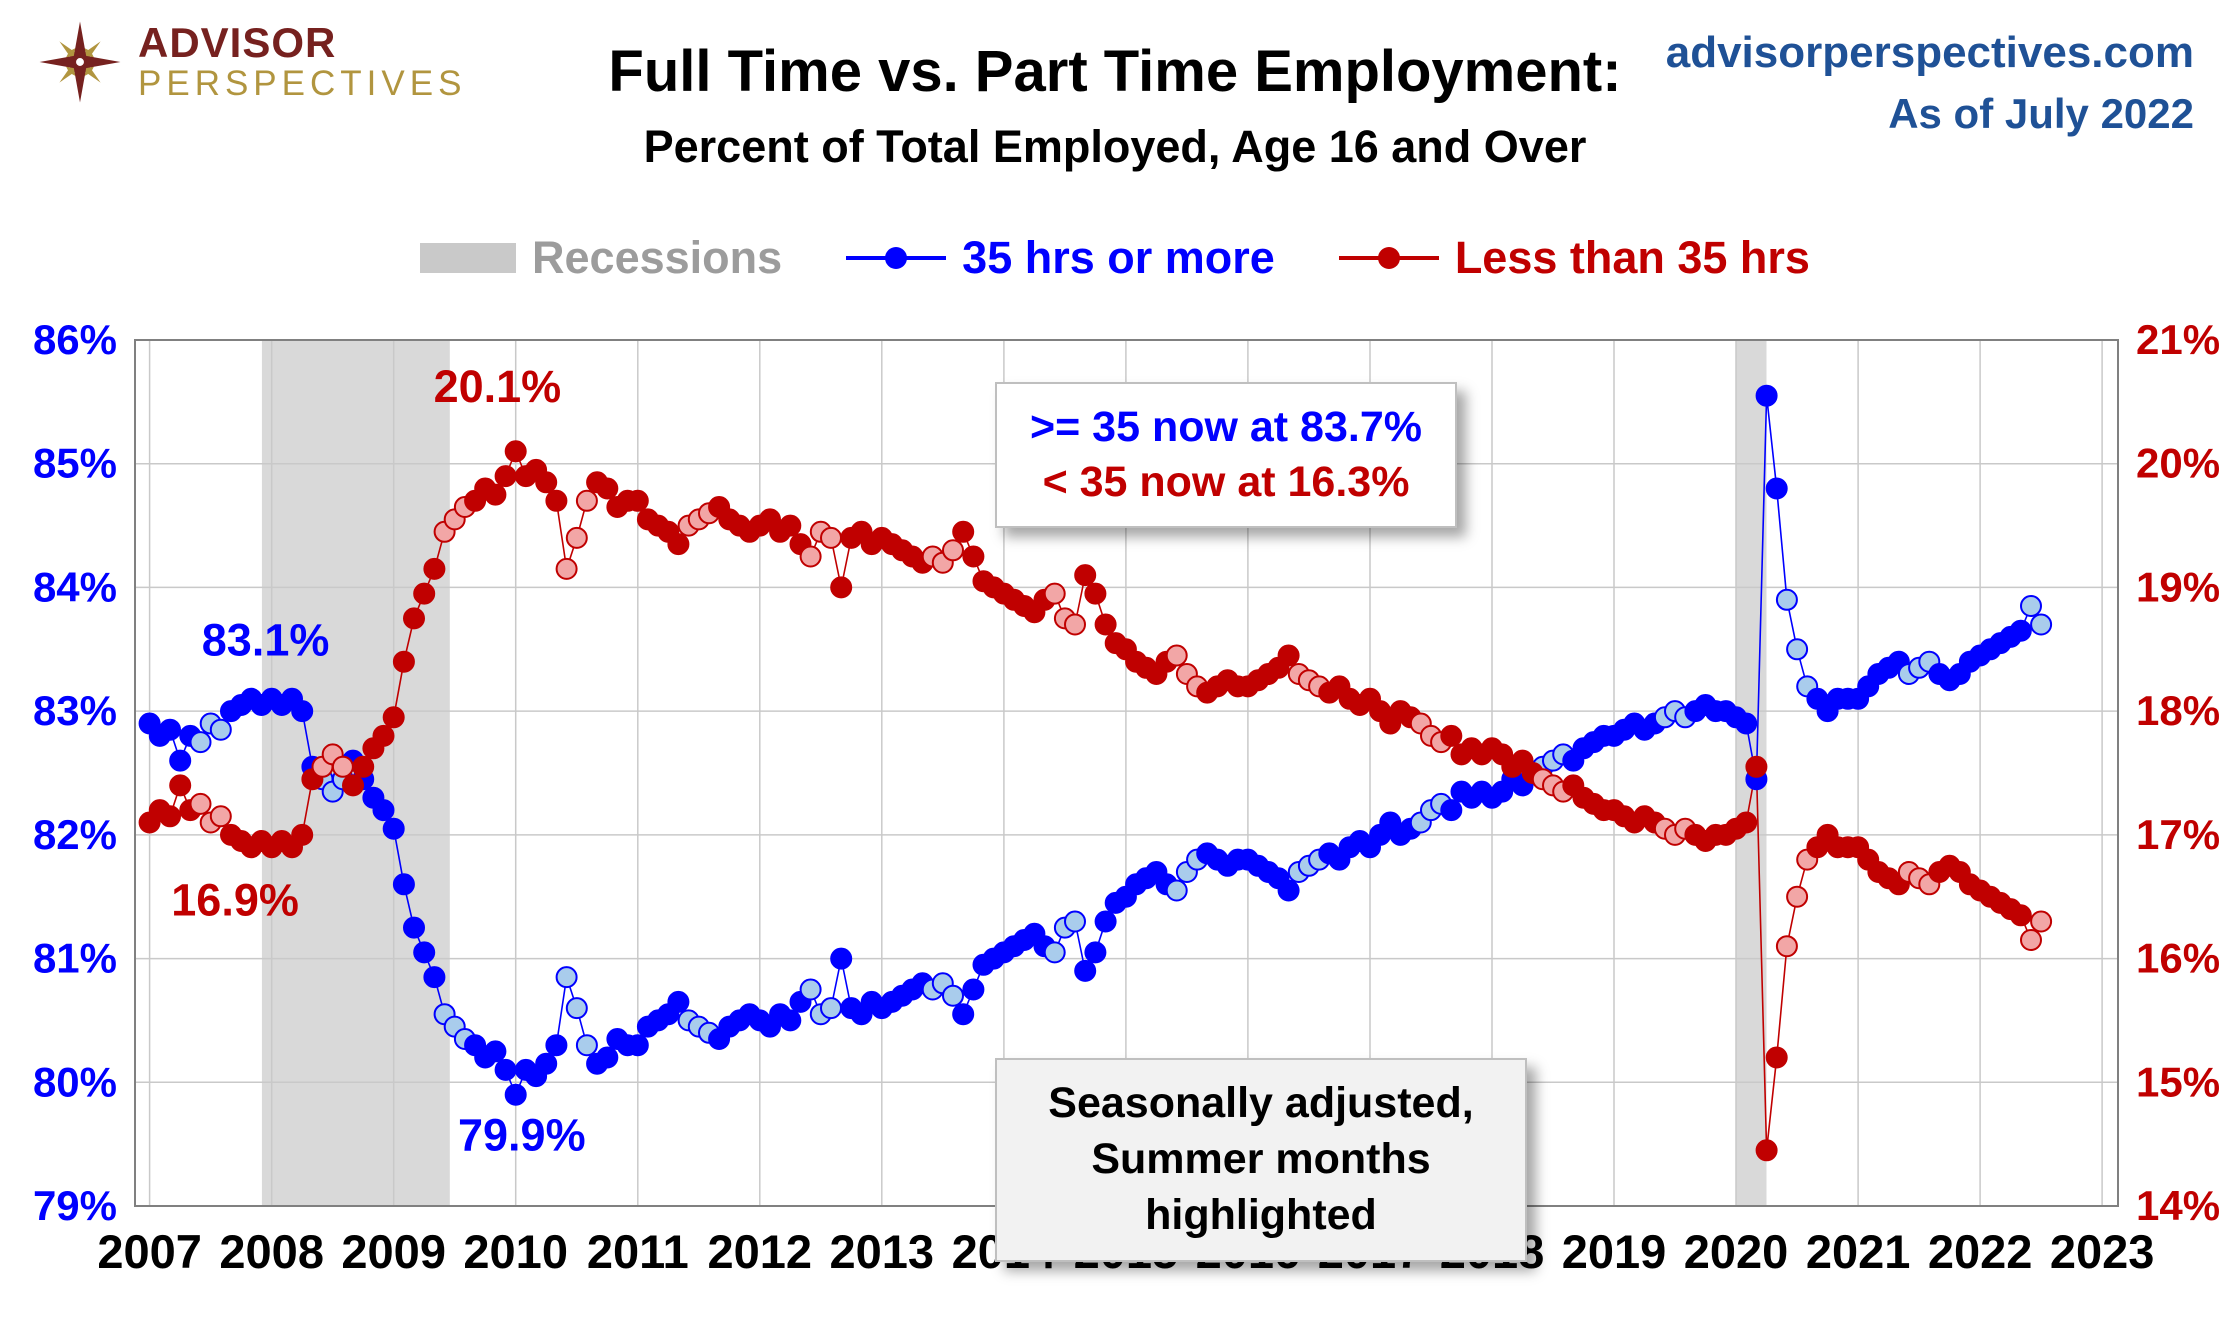 The height and width of the screenshot is (1323, 2230). Describe the element at coordinates (2041, 113) in the screenshot. I see `as-of-date: As of July 2022` at that location.